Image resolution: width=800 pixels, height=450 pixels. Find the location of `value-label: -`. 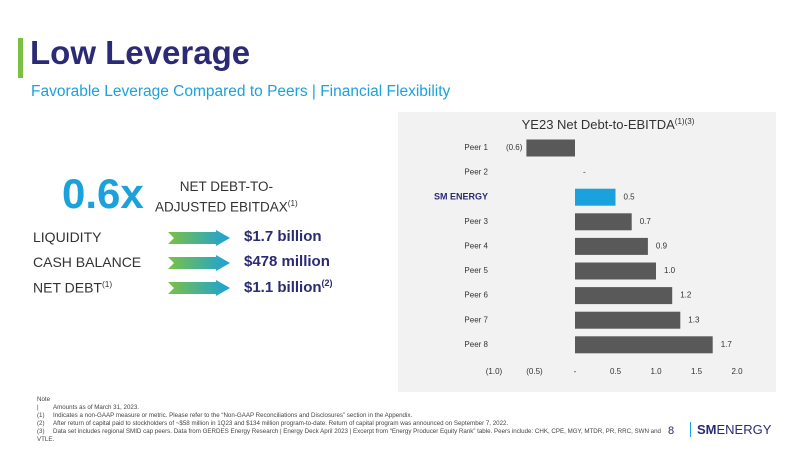

value-label: - is located at coordinates (584, 172).